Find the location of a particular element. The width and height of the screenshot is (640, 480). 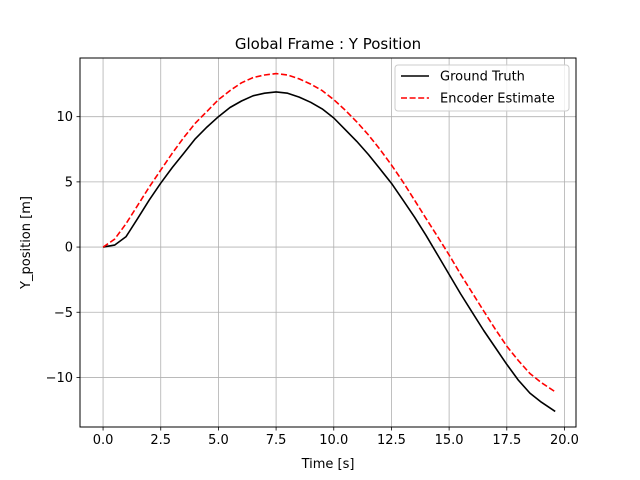

legend: Ground Truth Encoder Estimate is located at coordinates (482, 88).